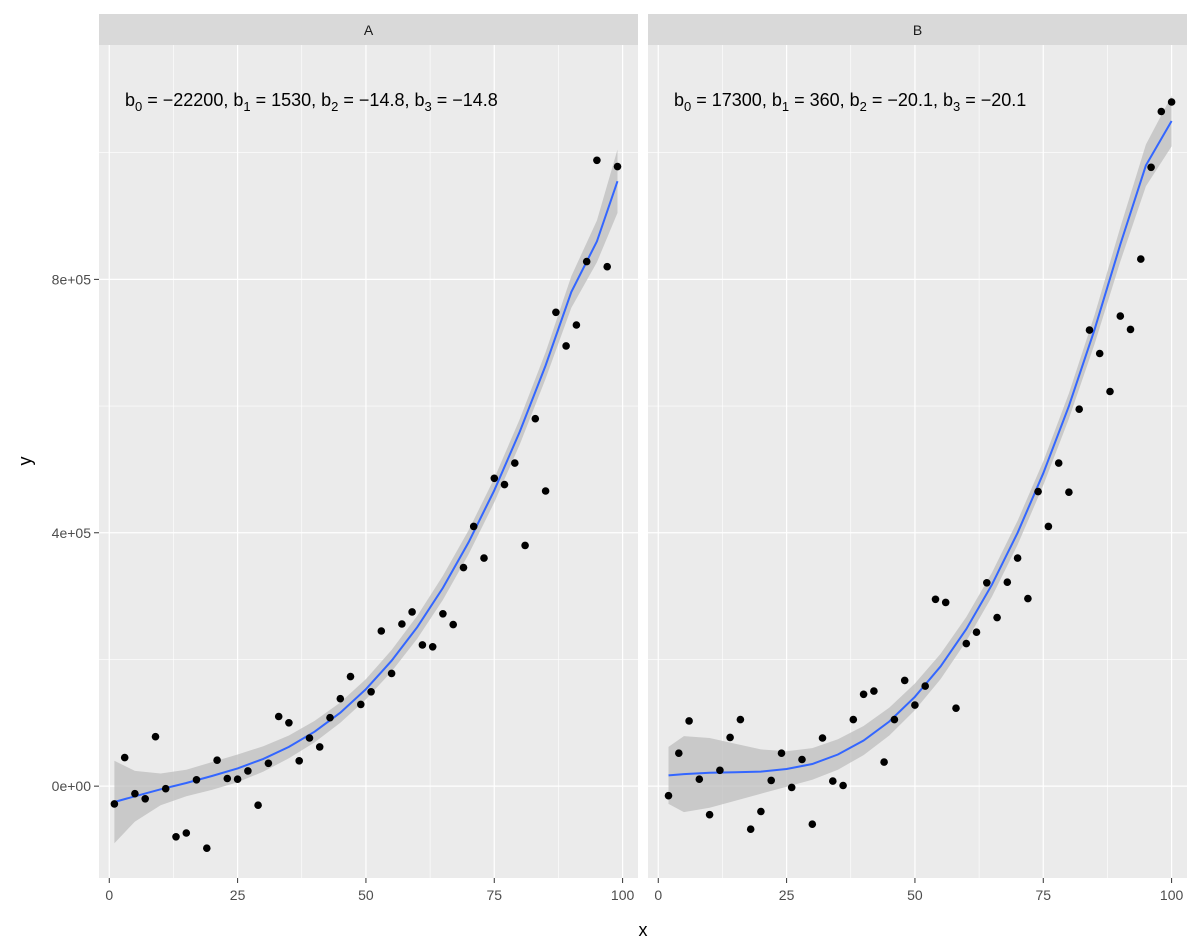 Image resolution: width=1200 pixels, height=948 pixels. I want to click on strip-b-background, so click(917, 29).